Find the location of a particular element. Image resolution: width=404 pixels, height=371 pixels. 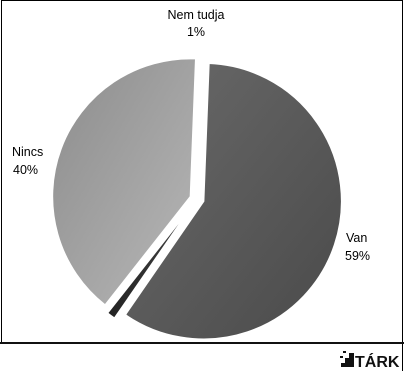

pie-slice-nem-tudja is located at coordinates (150, 262).